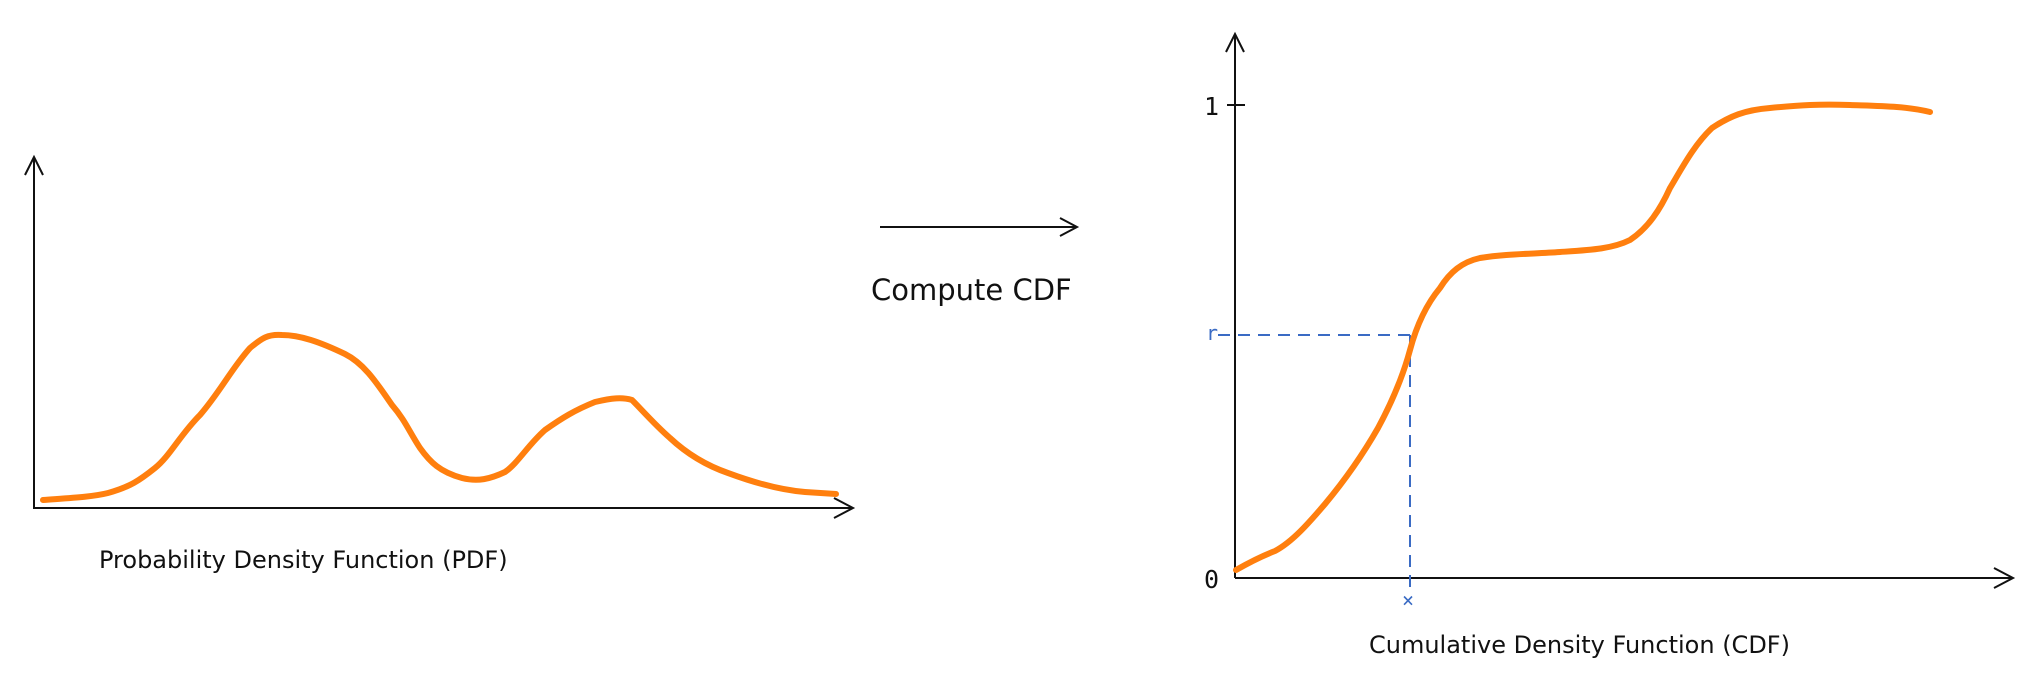 Image resolution: width=2034 pixels, height=690 pixels. Describe the element at coordinates (2004, 578) in the screenshot. I see `cdf-x-axis-arrowhead` at that location.